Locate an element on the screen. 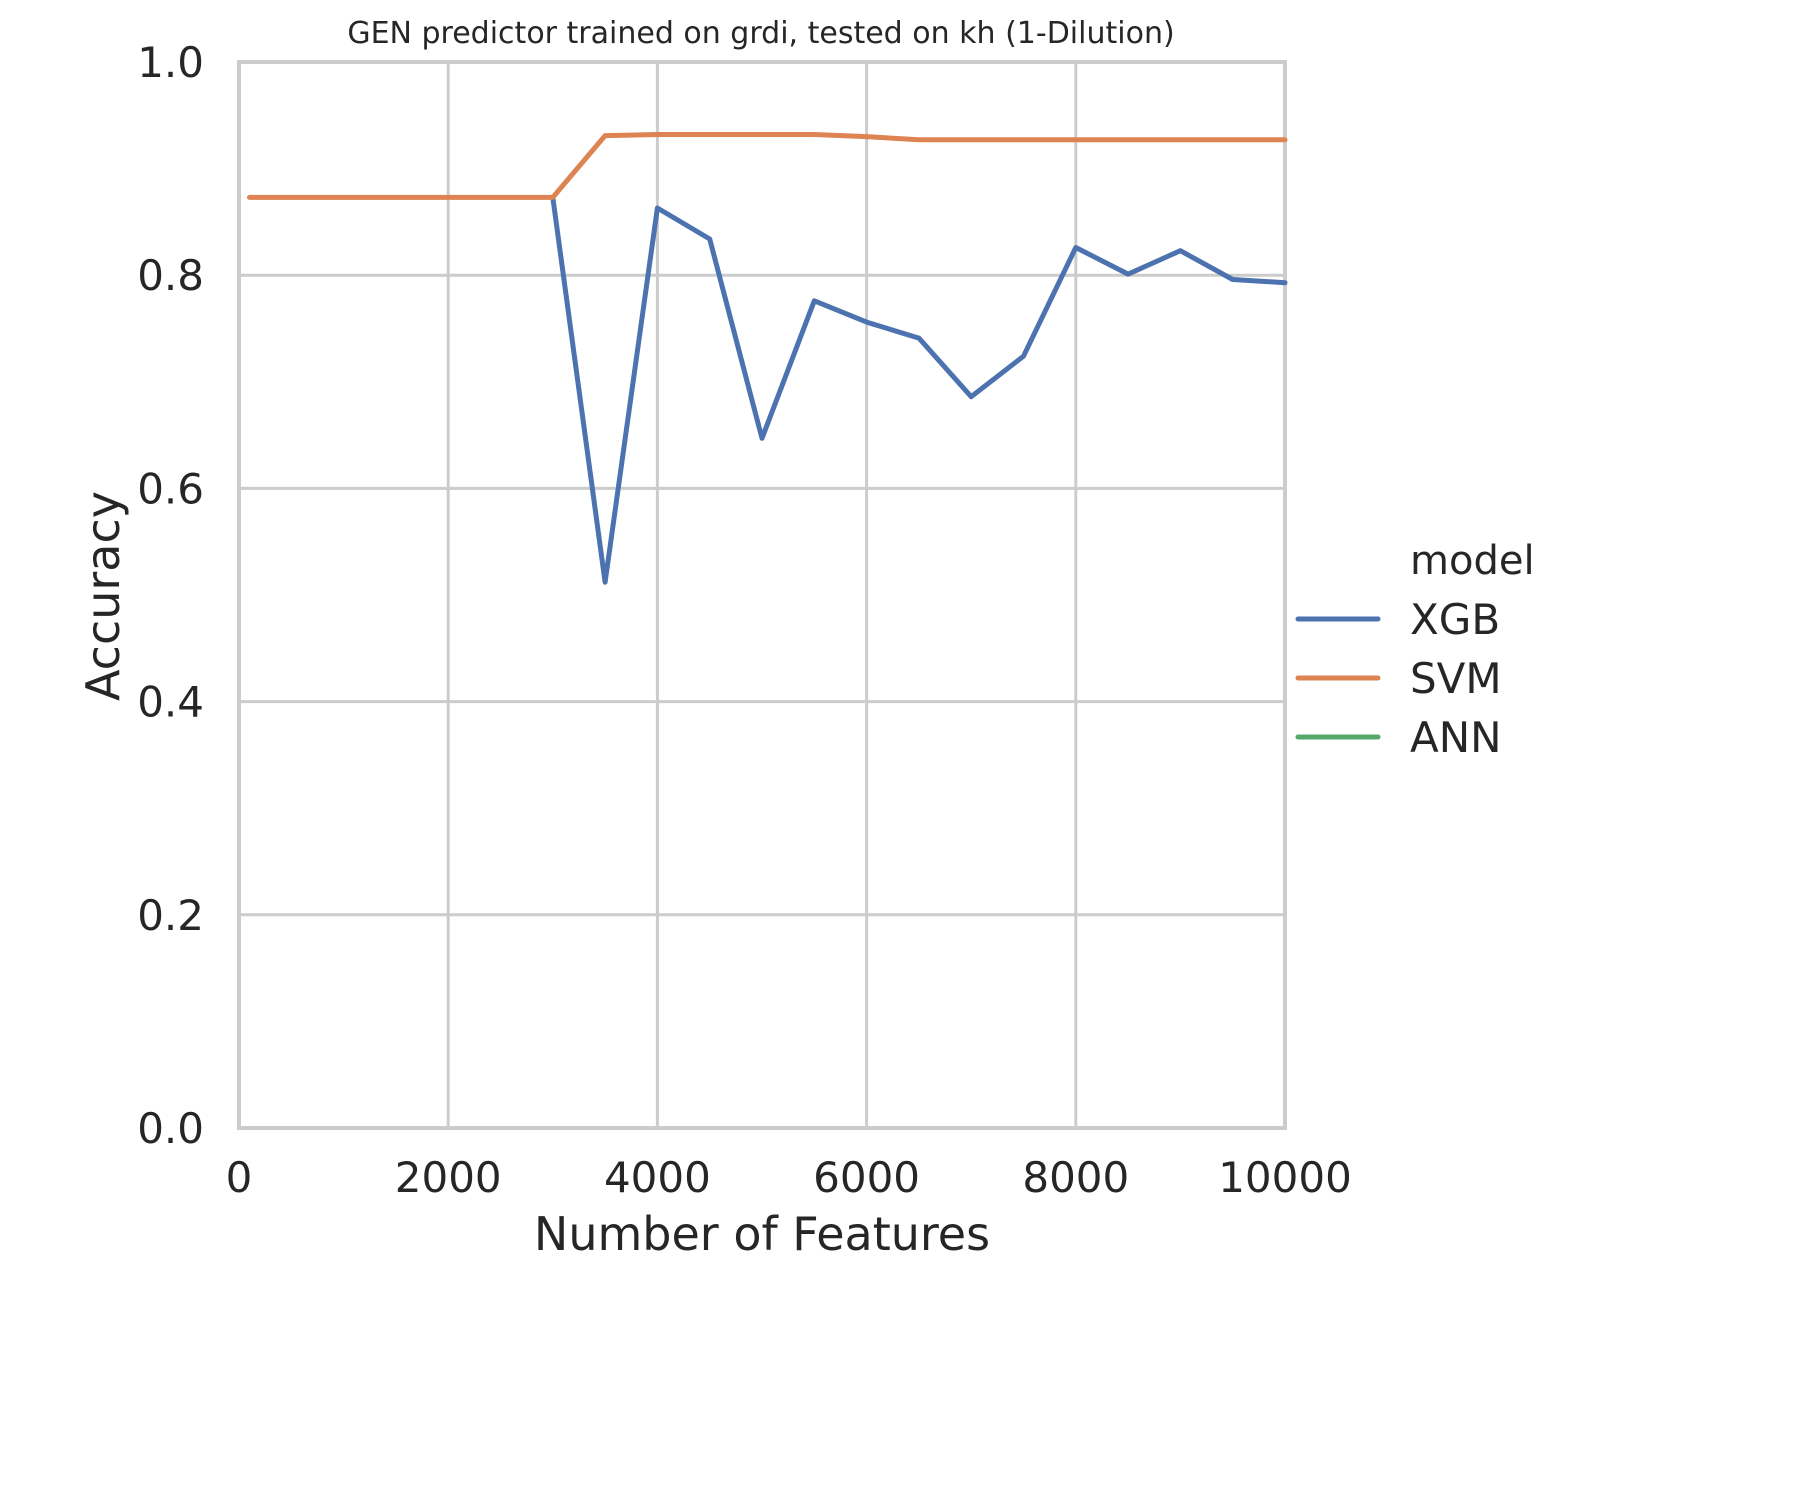  legend-item-svm: SVM is located at coordinates (1398, 678).